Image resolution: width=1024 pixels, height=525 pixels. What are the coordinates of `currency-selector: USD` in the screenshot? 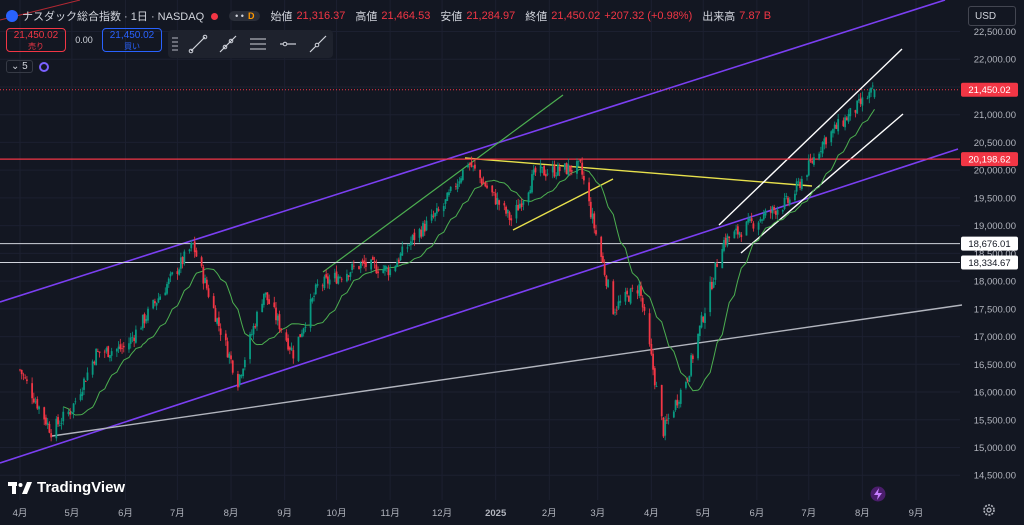 It's located at (992, 16).